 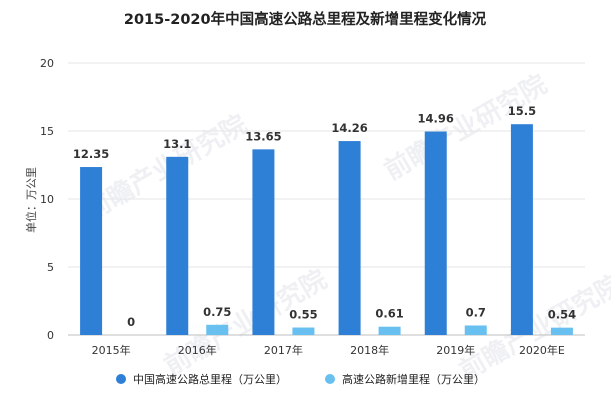 What do you see at coordinates (91, 154) in the screenshot?
I see `data-label-total: 12.35` at bounding box center [91, 154].